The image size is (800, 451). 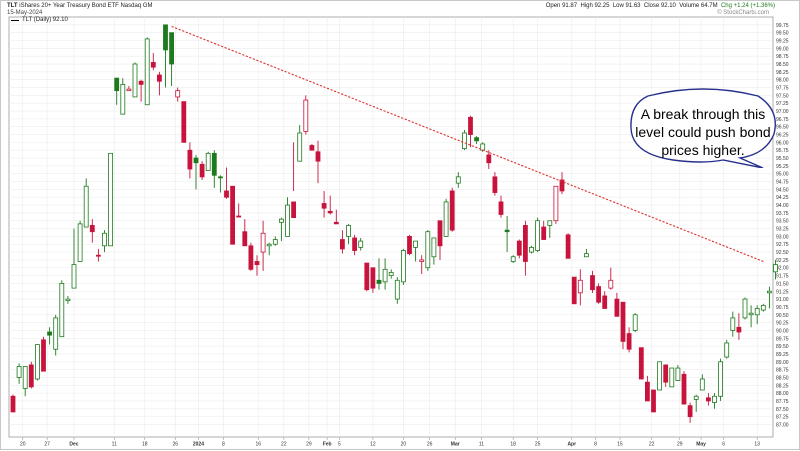 What do you see at coordinates (782, 49) in the screenshot?
I see `y-tick-label: 99.00` at bounding box center [782, 49].